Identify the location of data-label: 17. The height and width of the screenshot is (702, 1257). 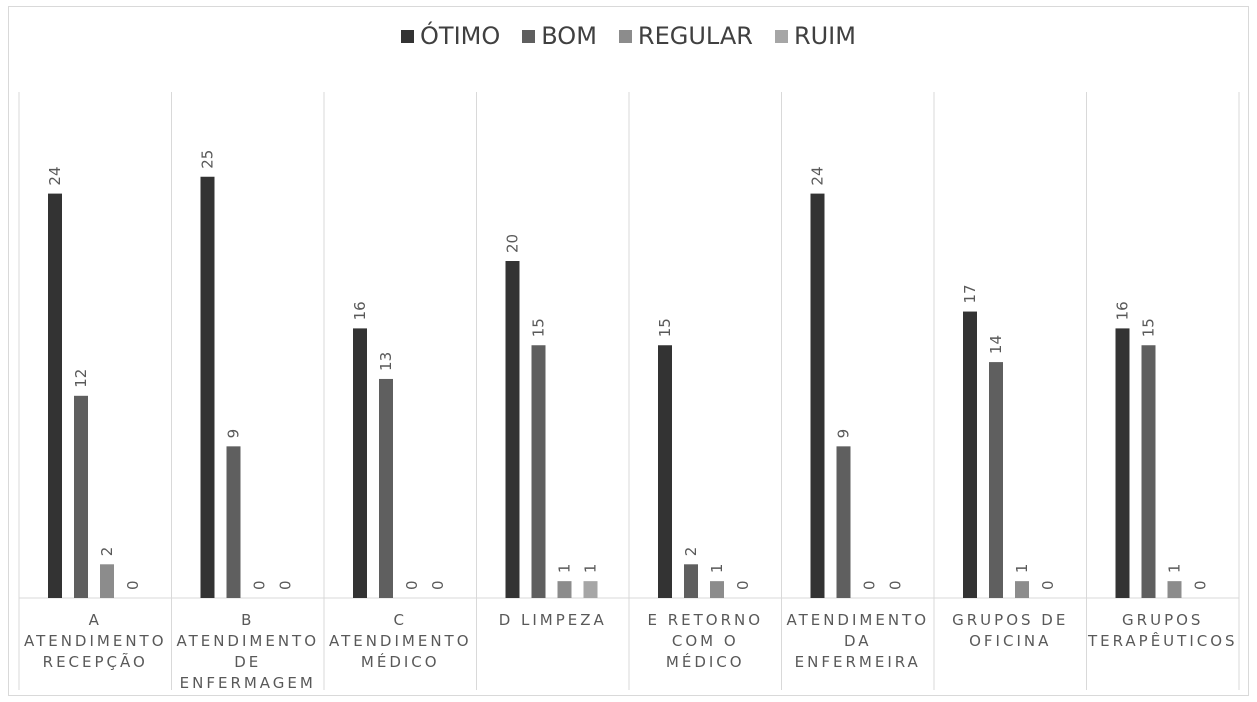
(970, 293).